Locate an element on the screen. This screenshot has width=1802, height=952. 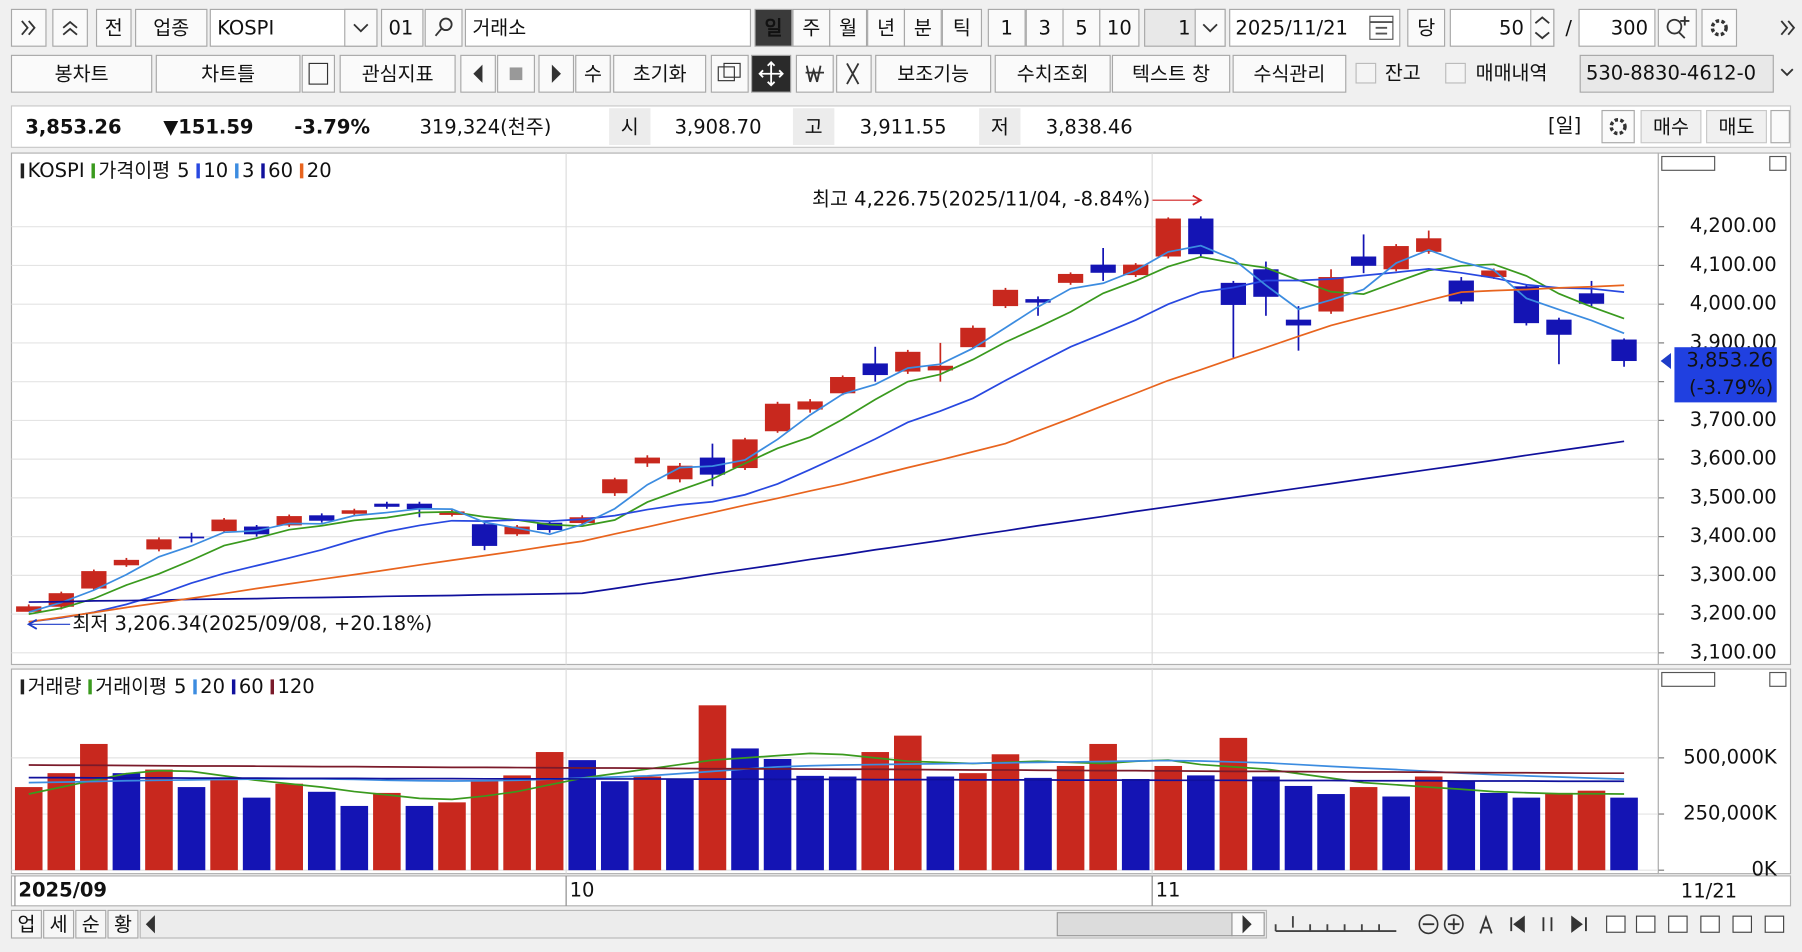
spin-button is located at coordinates (1542, 27).